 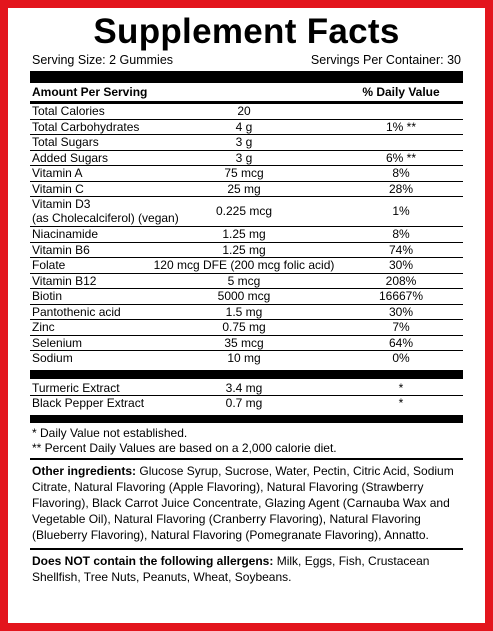 I want to click on amount: 0.7 mg, so click(x=244, y=403).